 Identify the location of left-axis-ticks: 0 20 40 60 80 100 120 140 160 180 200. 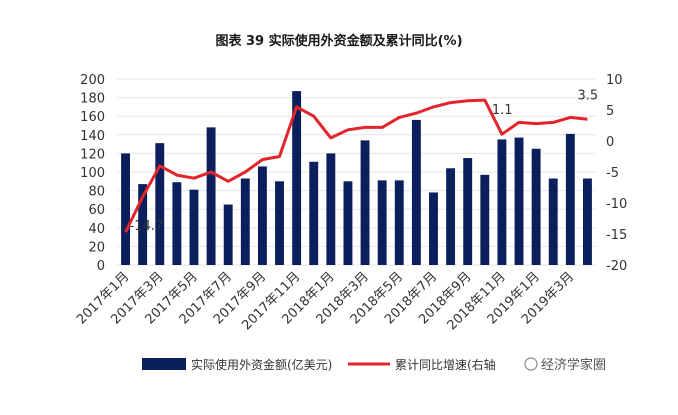
(92, 173).